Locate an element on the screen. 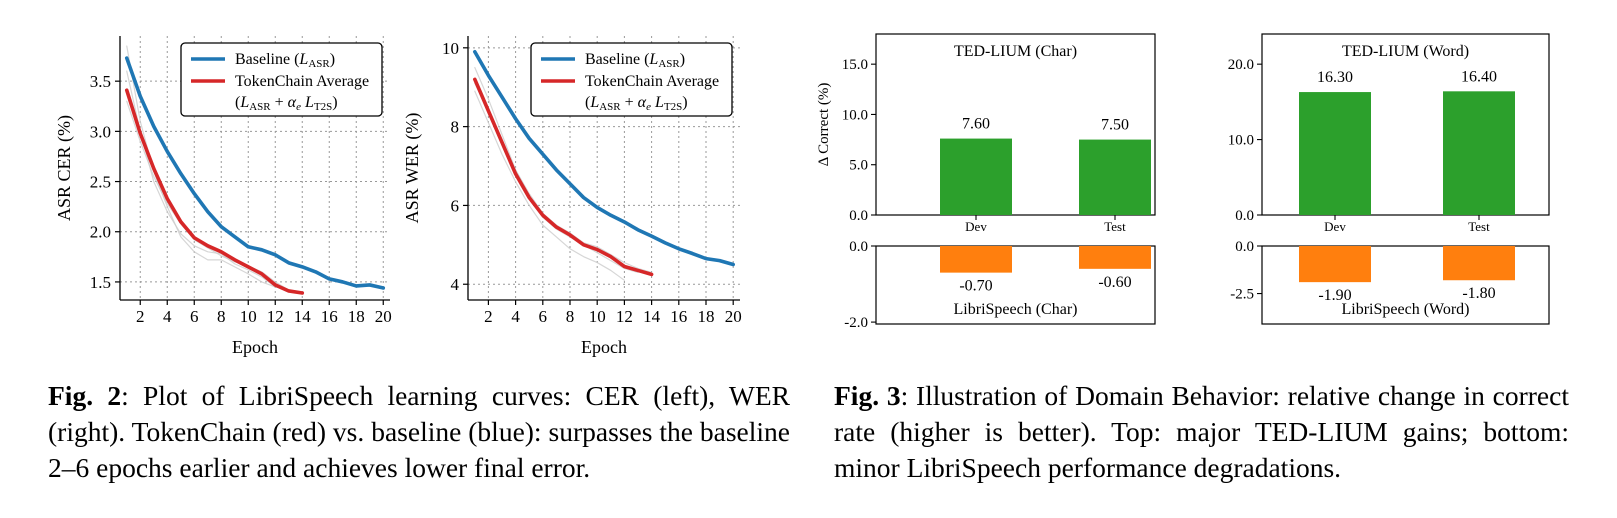  top-panel-title: TED-LIUM (Word) is located at coordinates (1405, 51).